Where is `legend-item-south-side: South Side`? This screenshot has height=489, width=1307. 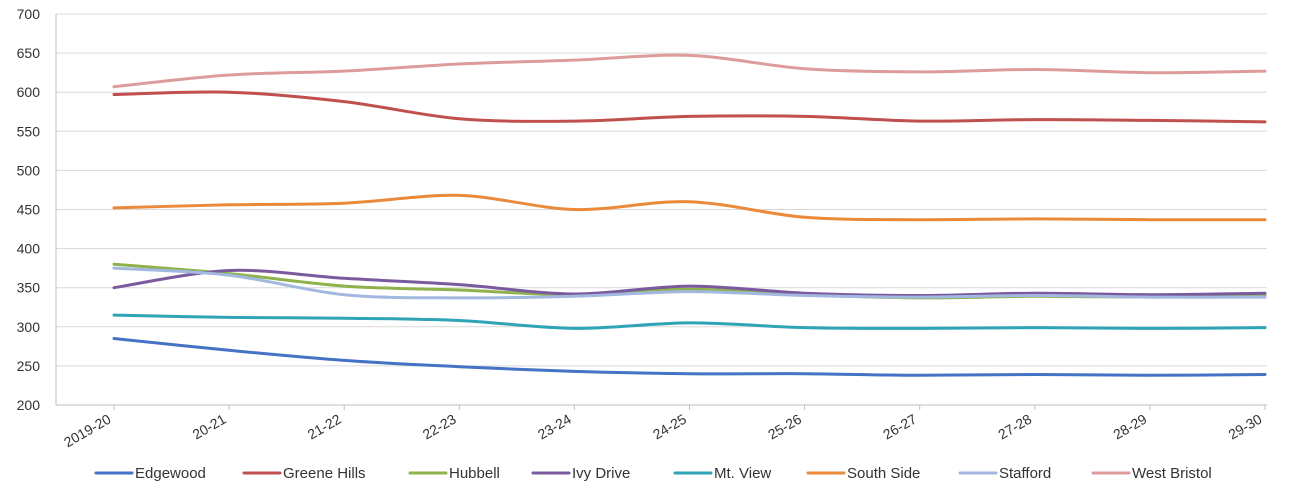
legend-item-south-side: South Side is located at coordinates (863, 473).